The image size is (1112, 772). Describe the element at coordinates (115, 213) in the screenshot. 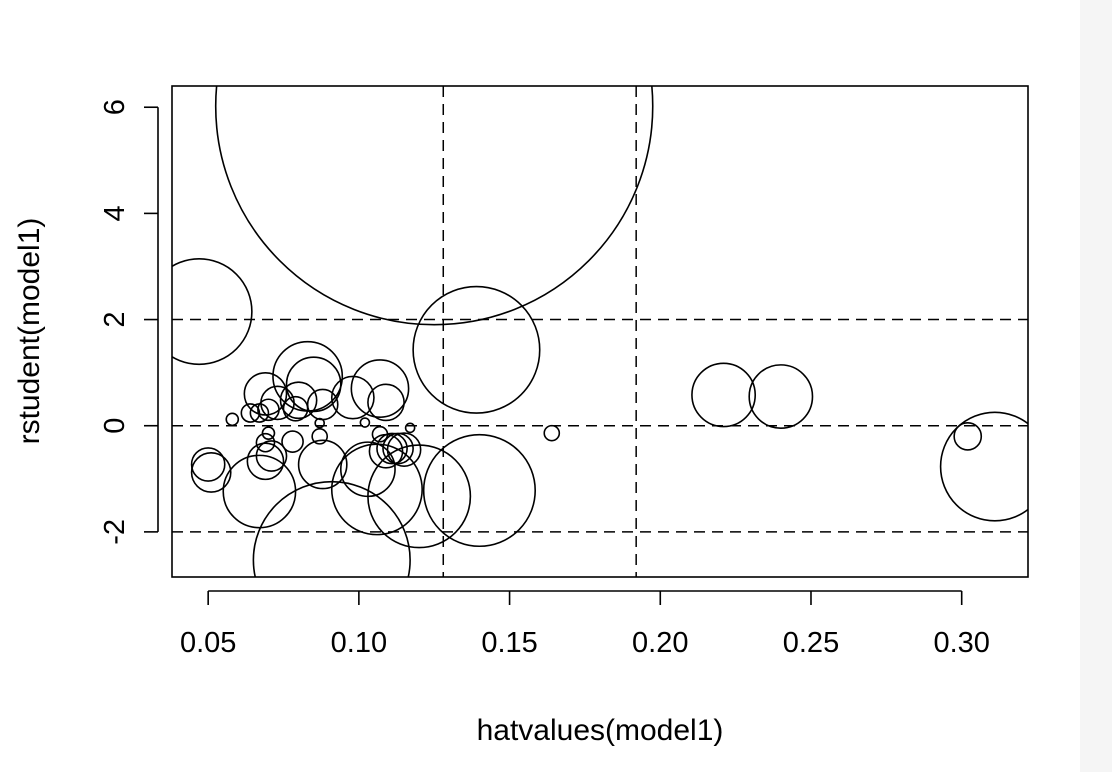

I see `y-tick-label: 4` at that location.